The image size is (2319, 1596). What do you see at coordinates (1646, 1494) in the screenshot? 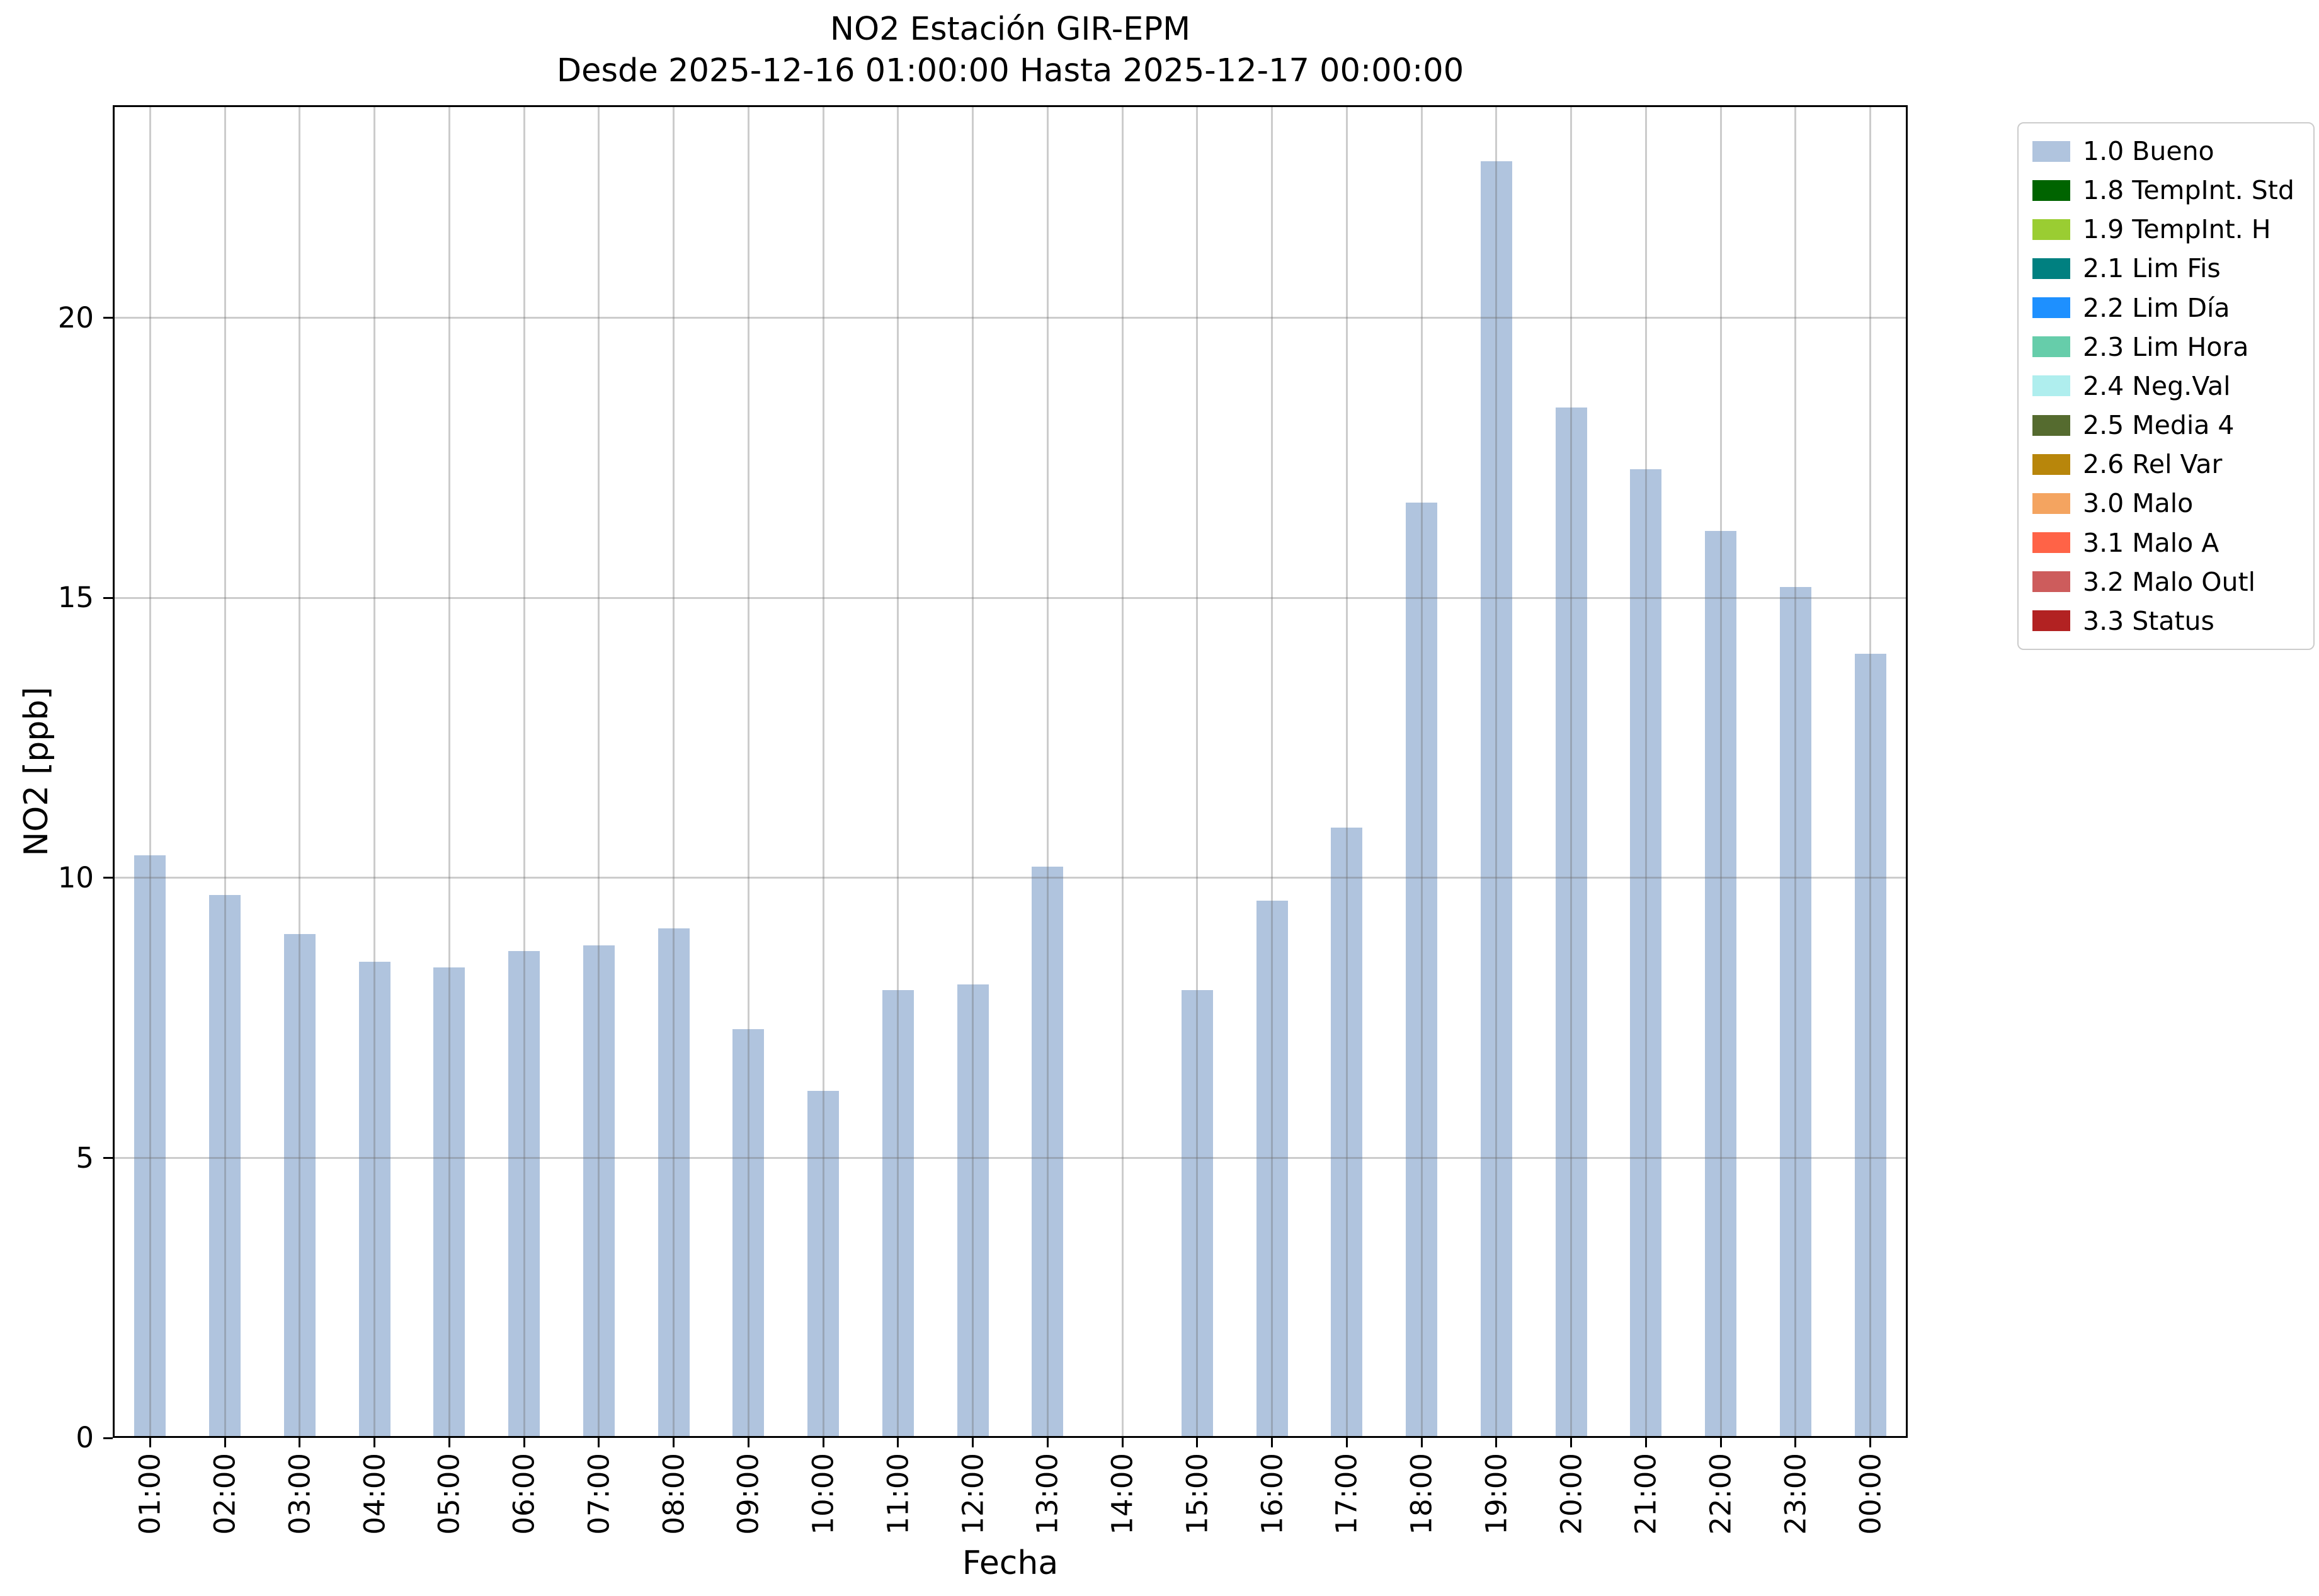
I see `x-tick-label: 21:00` at bounding box center [1646, 1494].